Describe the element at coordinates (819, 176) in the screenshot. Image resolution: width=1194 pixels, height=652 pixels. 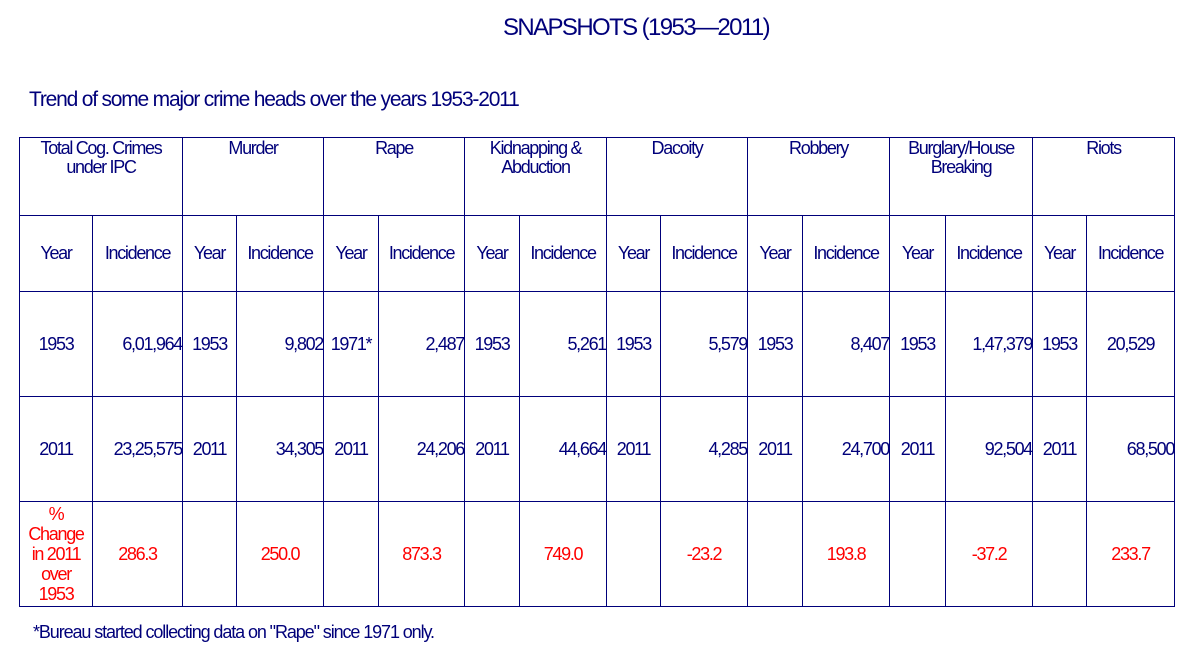
I see `head-robbery: Robbery` at that location.